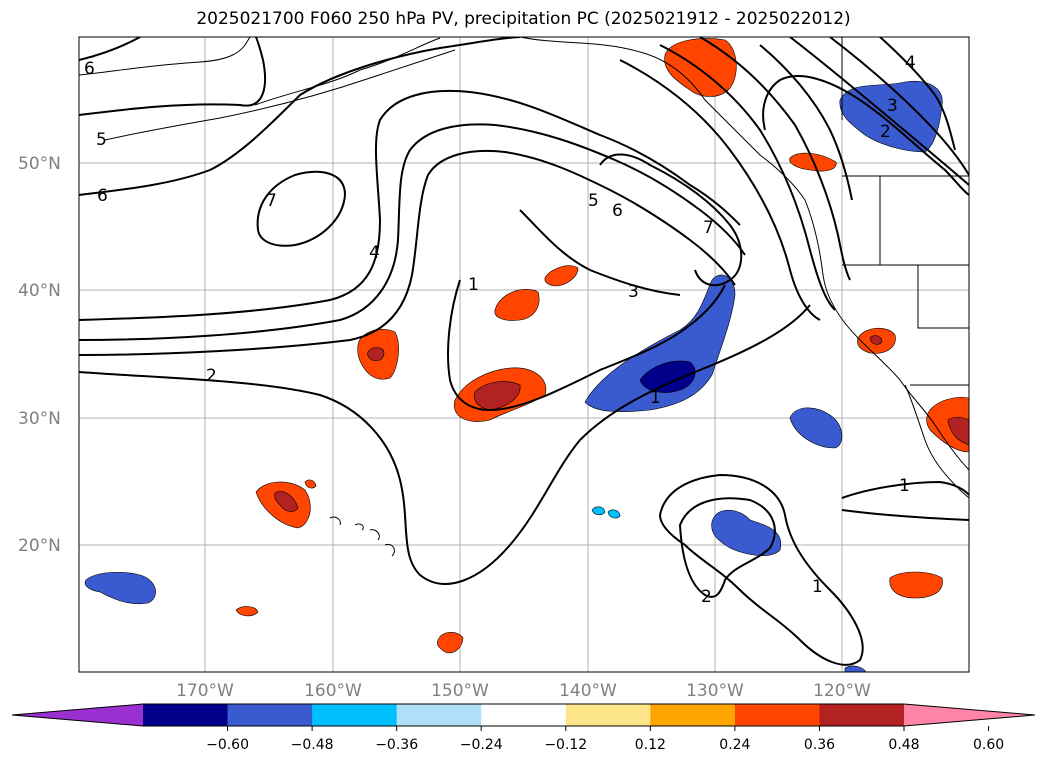 The width and height of the screenshot is (1047, 765). What do you see at coordinates (561, 276) in the screenshot?
I see `pos-area-42n-141w` at bounding box center [561, 276].